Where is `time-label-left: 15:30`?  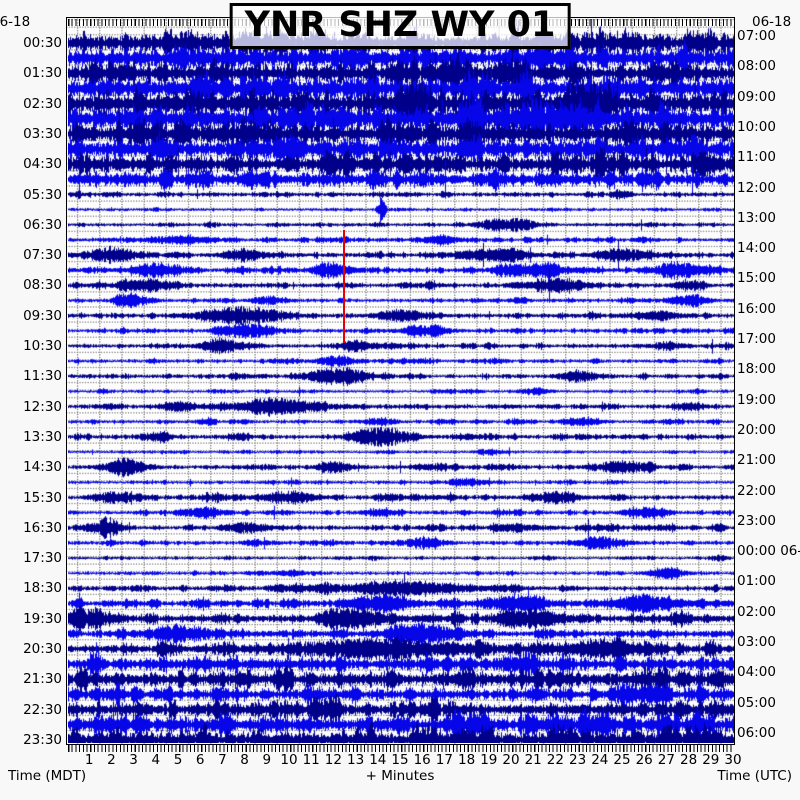 time-label-left: 15:30 is located at coordinates (42, 497).